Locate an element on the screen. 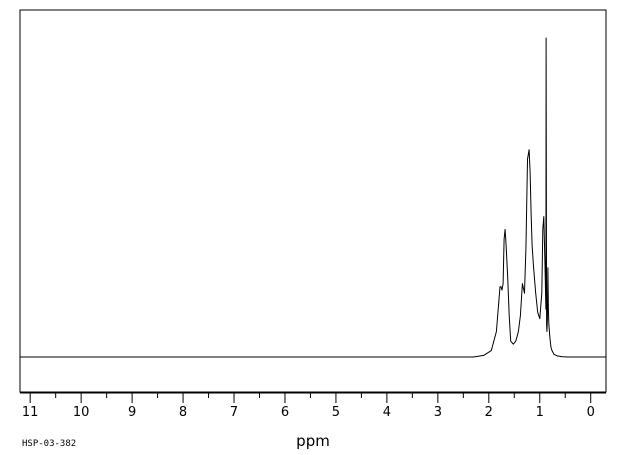 This screenshot has height=455, width=620. x-tick-label: 8 is located at coordinates (183, 412).